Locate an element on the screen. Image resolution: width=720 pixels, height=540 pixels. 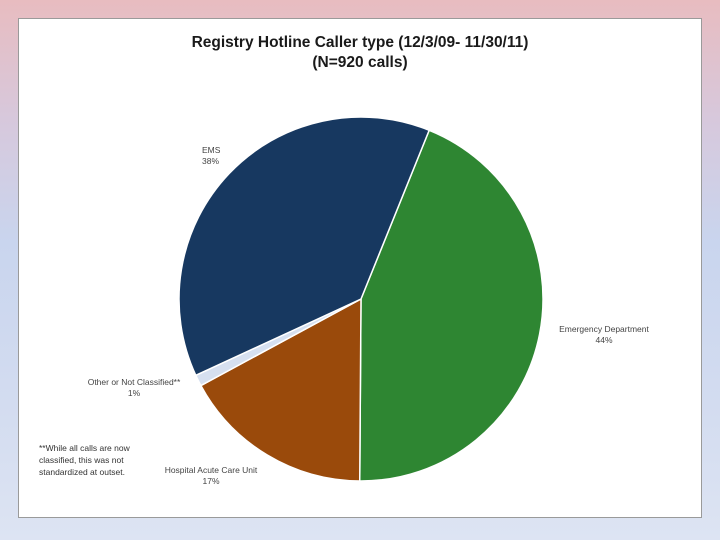
slice-label-hospital-acute-care-unit-value: 17% is located at coordinates (211, 481).